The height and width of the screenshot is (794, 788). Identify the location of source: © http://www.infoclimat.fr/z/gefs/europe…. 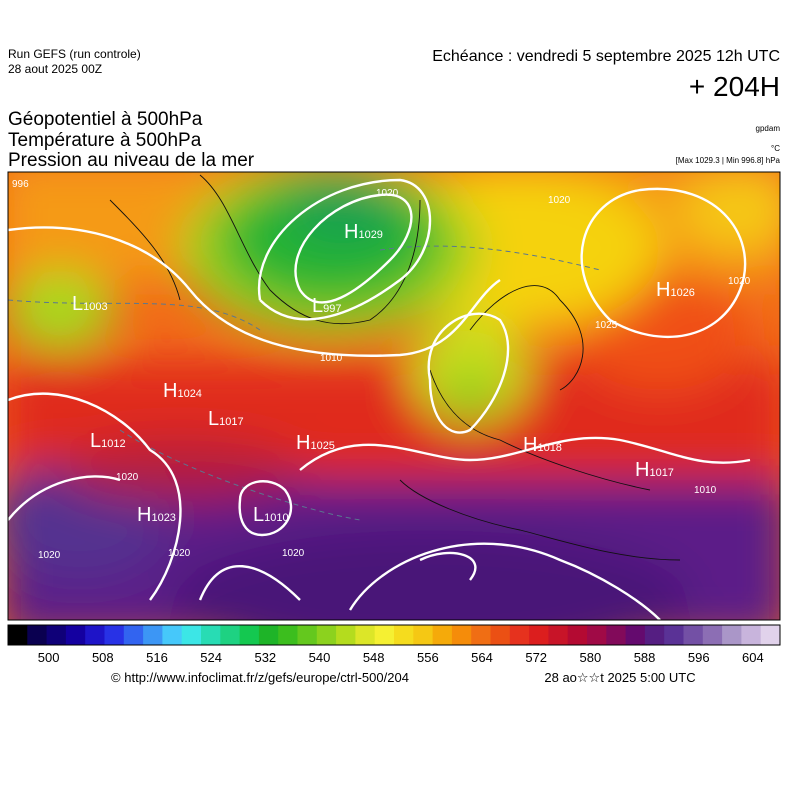
(260, 677).